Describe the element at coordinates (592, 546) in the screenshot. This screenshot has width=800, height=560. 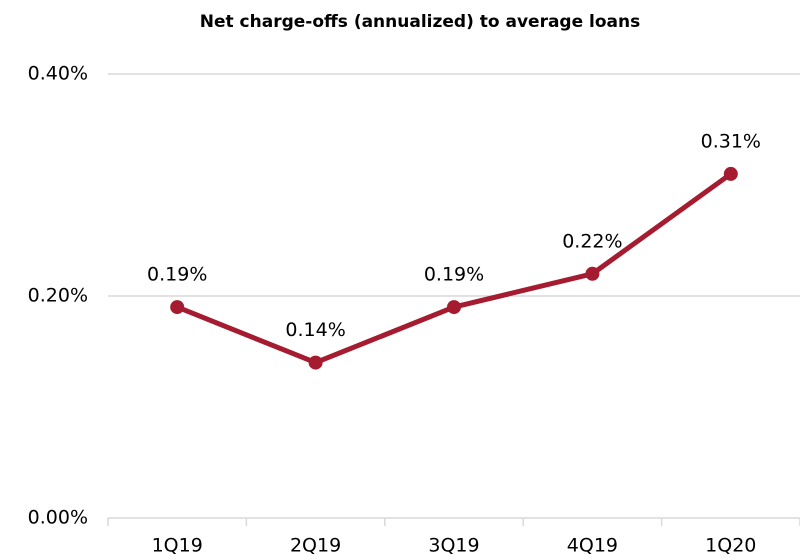
I see `x-tick-label: 4Q19` at that location.